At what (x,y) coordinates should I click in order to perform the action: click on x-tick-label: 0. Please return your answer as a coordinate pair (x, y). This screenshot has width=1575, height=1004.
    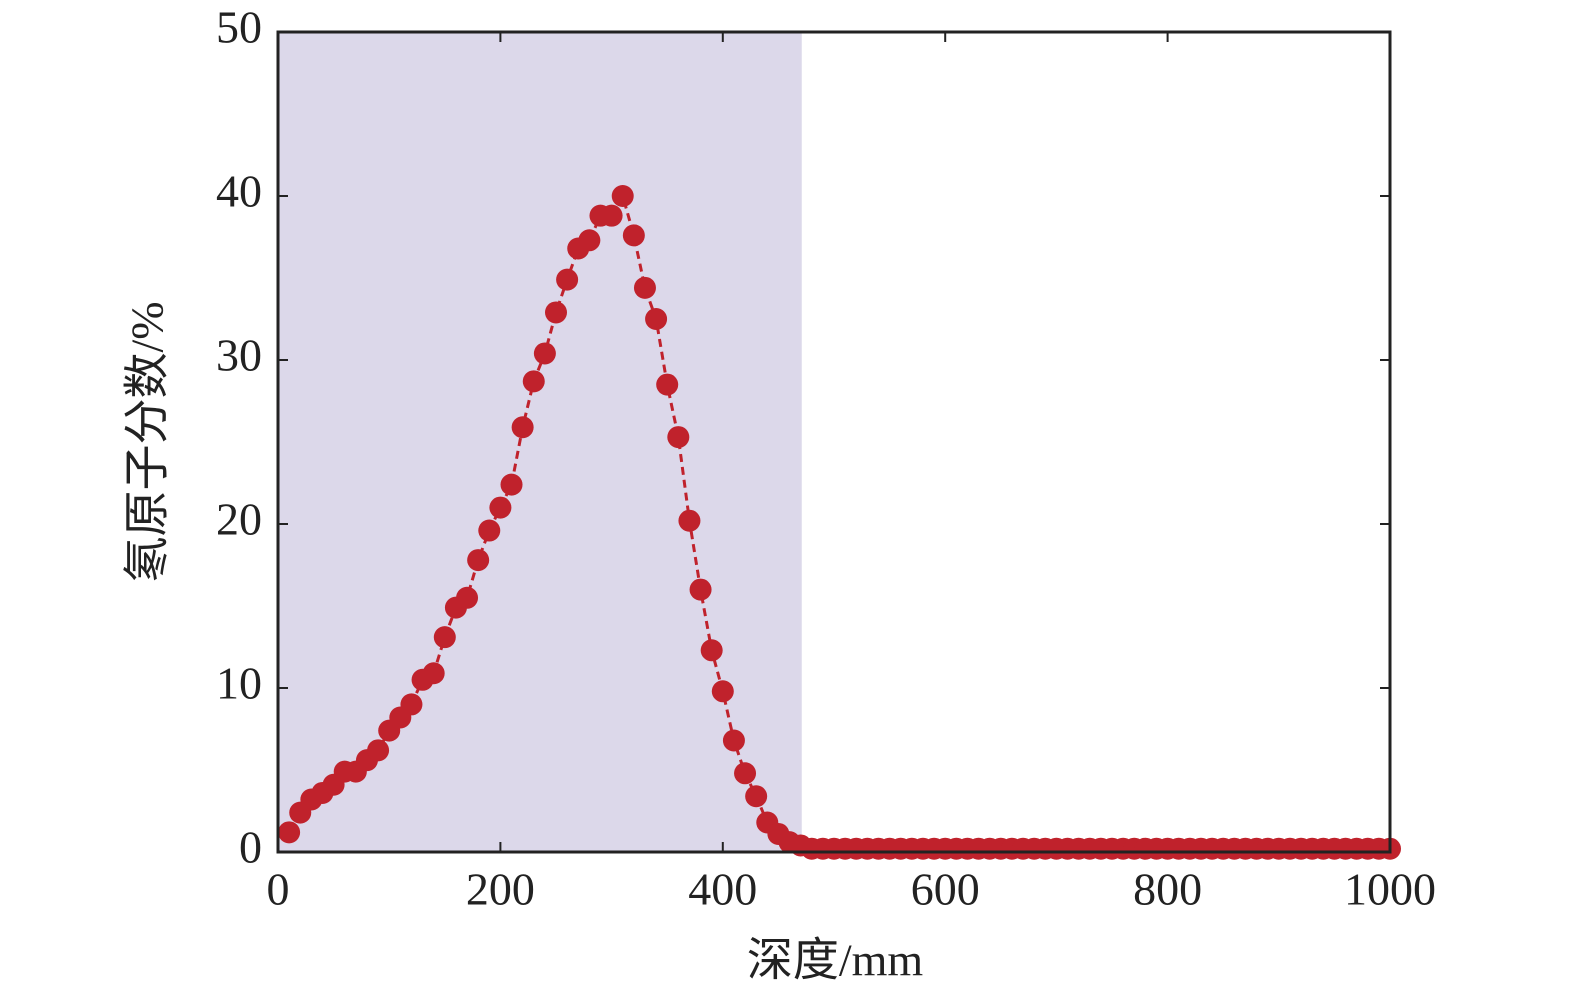
    Looking at the image, I should click on (278, 889).